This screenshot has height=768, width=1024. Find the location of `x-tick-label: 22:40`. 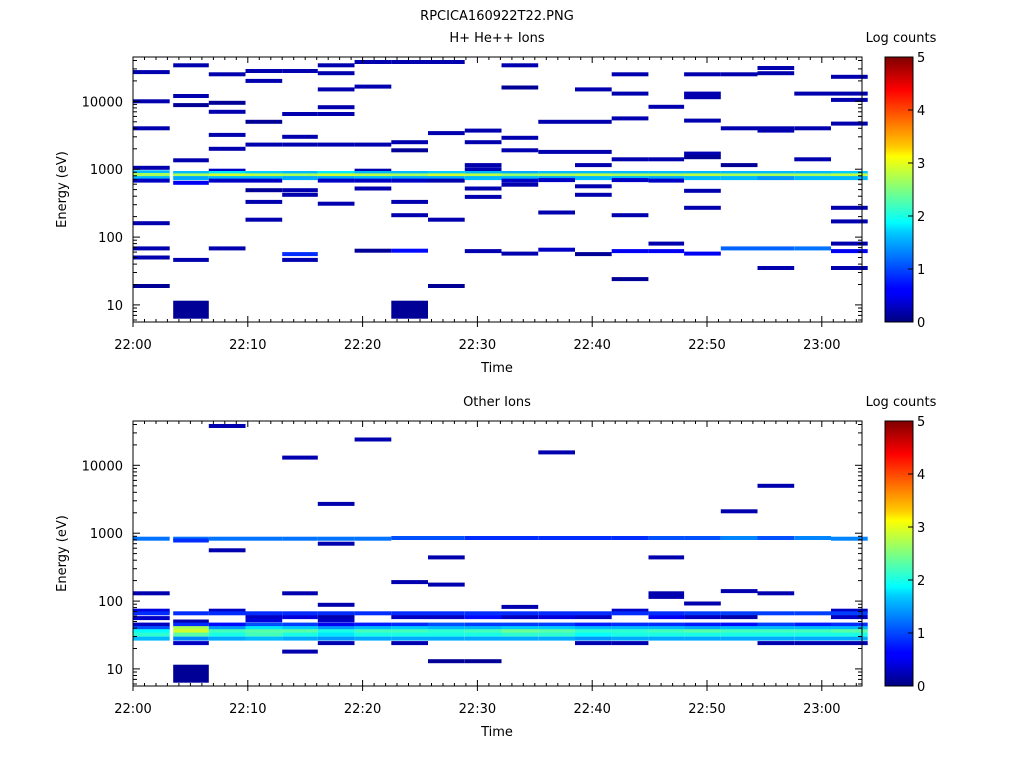

x-tick-label: 22:40 is located at coordinates (591, 709).